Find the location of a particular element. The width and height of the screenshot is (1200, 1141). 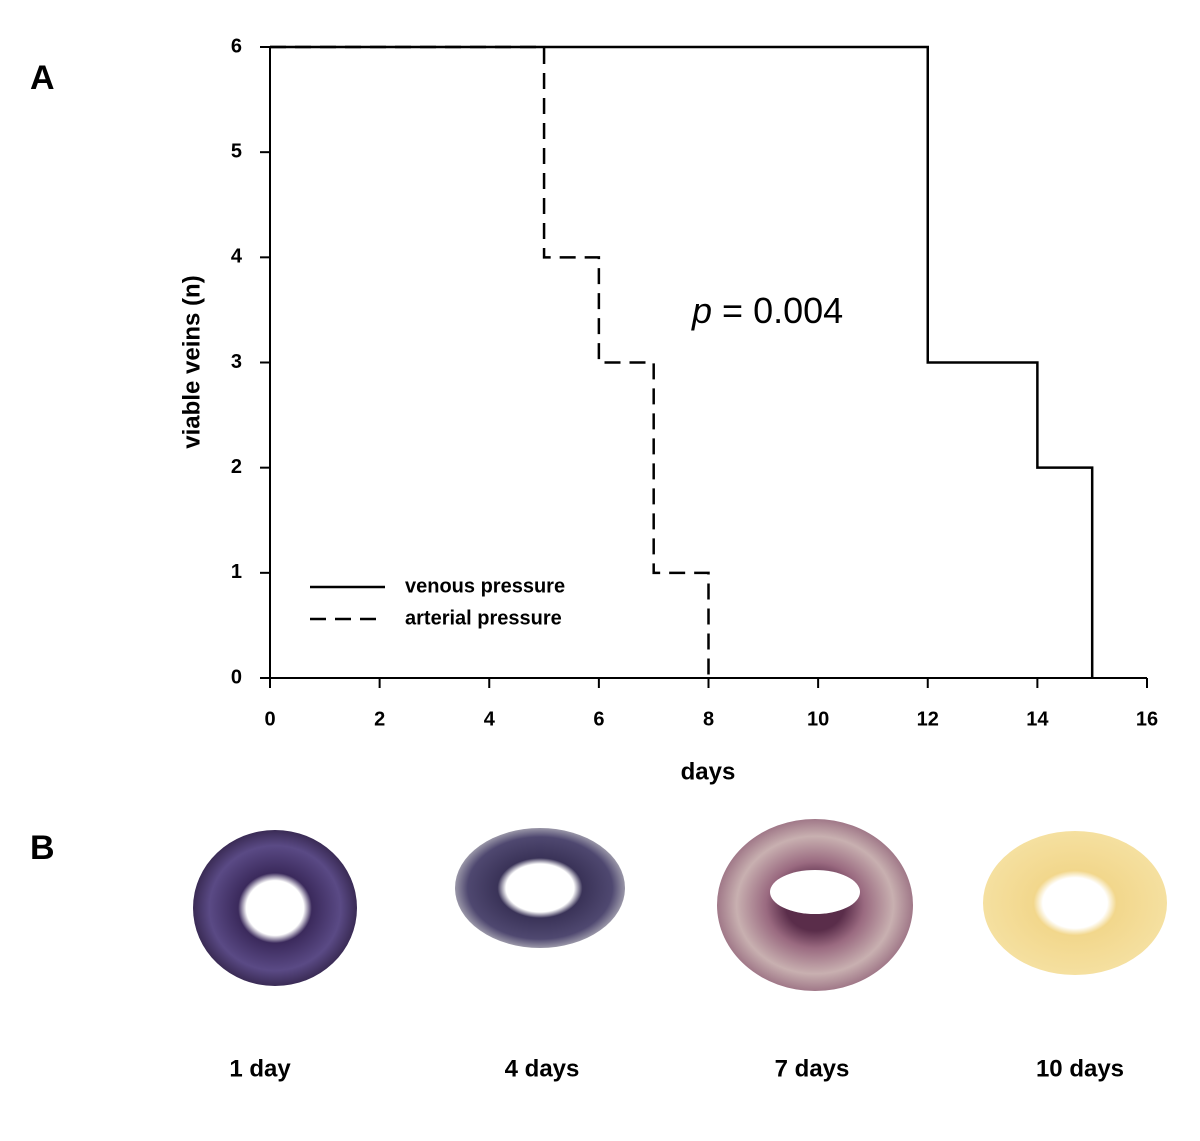

x-tick-label: 6 is located at coordinates (598, 719).